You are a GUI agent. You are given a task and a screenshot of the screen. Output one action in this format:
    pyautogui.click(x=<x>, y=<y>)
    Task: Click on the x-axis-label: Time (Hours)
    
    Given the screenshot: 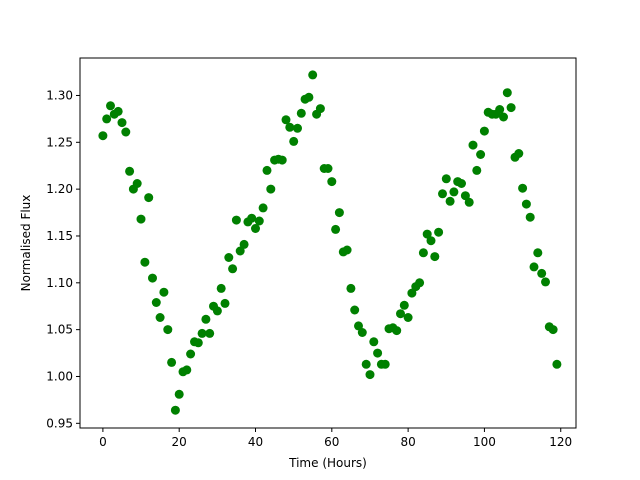 What is the action you would take?
    pyautogui.click(x=327, y=463)
    